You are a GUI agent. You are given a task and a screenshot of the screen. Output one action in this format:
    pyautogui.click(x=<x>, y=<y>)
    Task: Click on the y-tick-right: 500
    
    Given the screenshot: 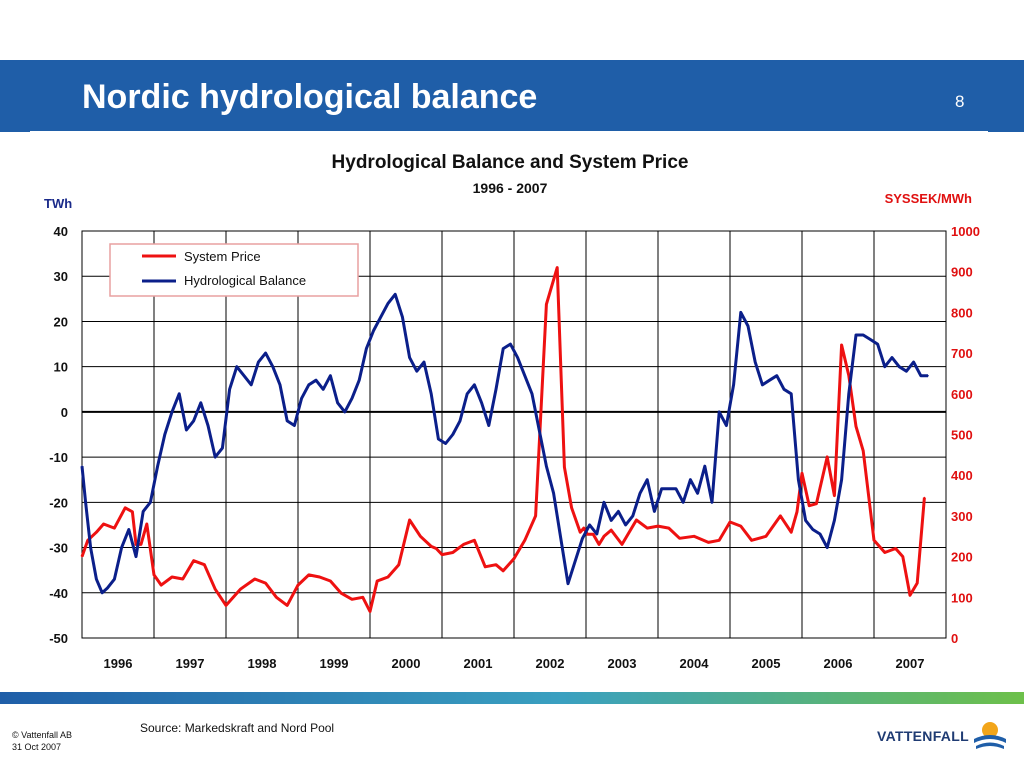 What is the action you would take?
    pyautogui.click(x=962, y=435)
    